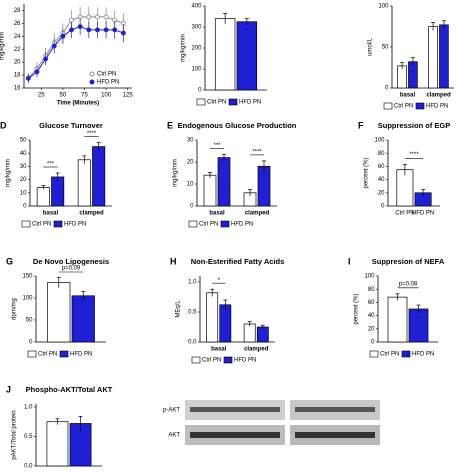 This screenshot has width=474, height=474. Describe the element at coordinates (23, 167) in the screenshot. I see `y-tick-label: 30` at that location.